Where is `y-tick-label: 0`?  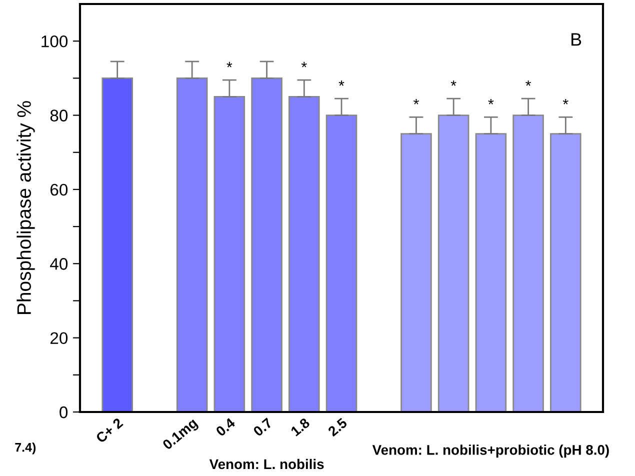 y-tick-label: 0 is located at coordinates (64, 412).